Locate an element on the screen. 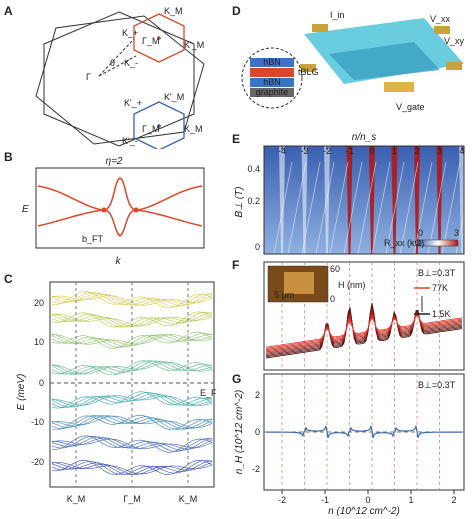  stack-hbn-bottom is located at coordinates (272, 82).